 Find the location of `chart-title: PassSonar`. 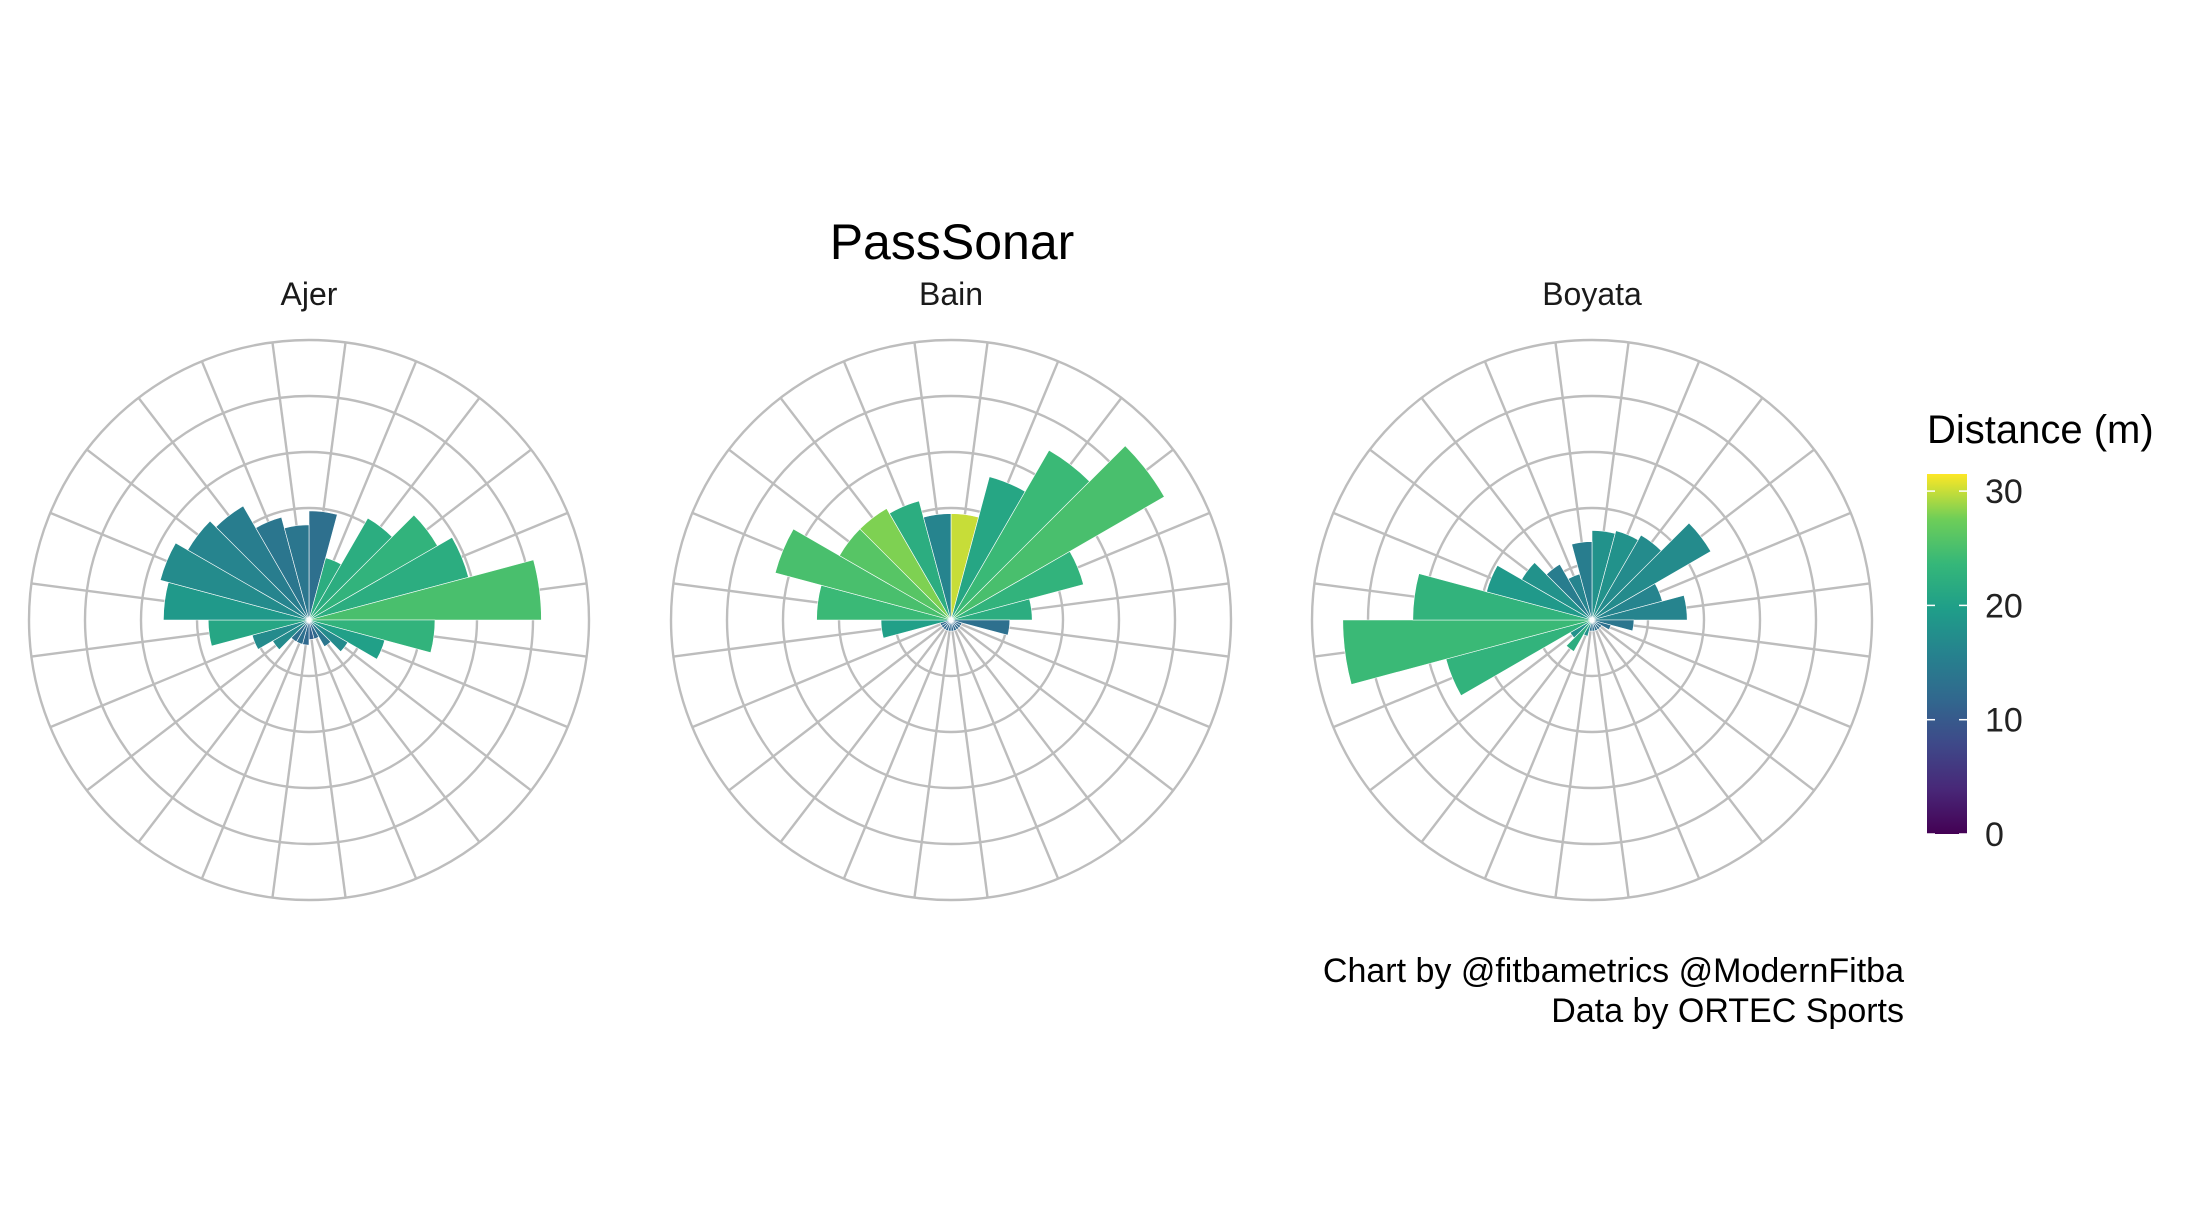

chart-title: PassSonar is located at coordinates (952, 242).